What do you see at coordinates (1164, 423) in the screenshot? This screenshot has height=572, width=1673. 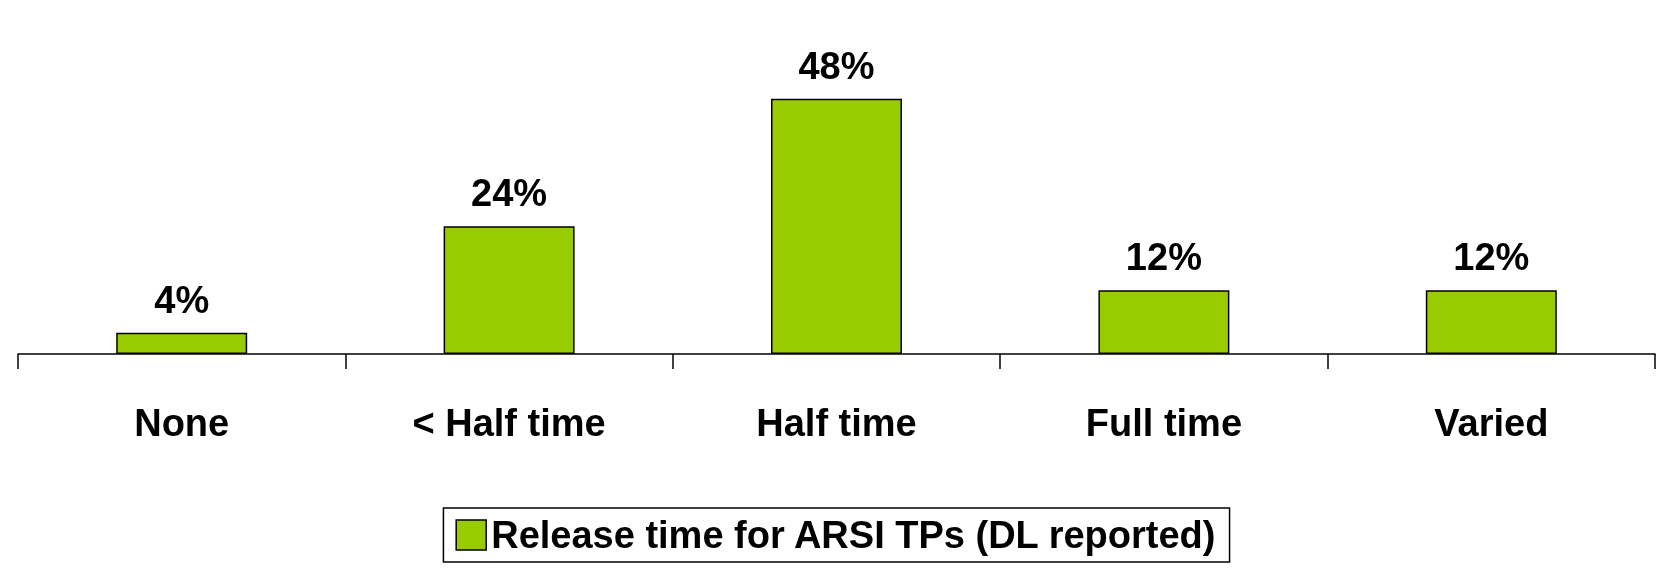 I see `x-tick-label: Full time` at bounding box center [1164, 423].